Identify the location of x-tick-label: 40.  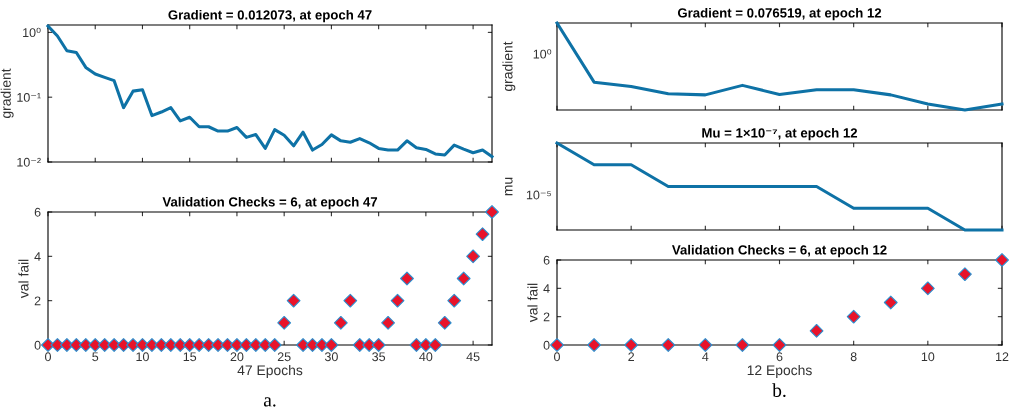
(426, 357).